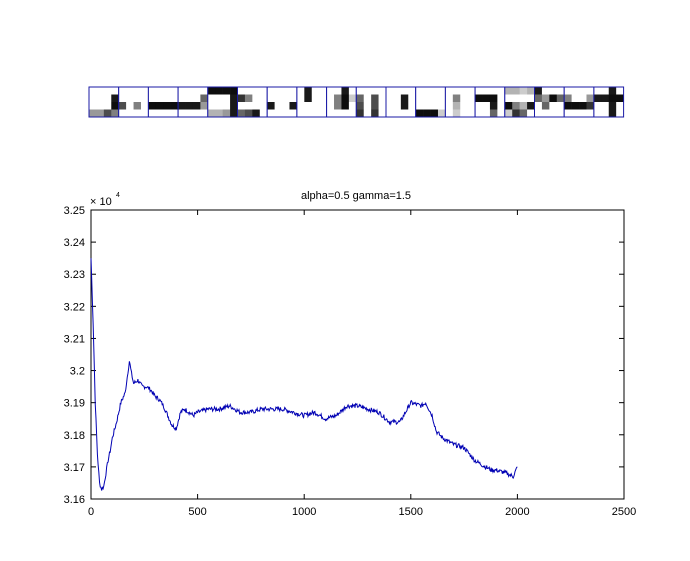 This screenshot has width=690, height=561. I want to click on y-tick-label: 3.22, so click(74, 307).